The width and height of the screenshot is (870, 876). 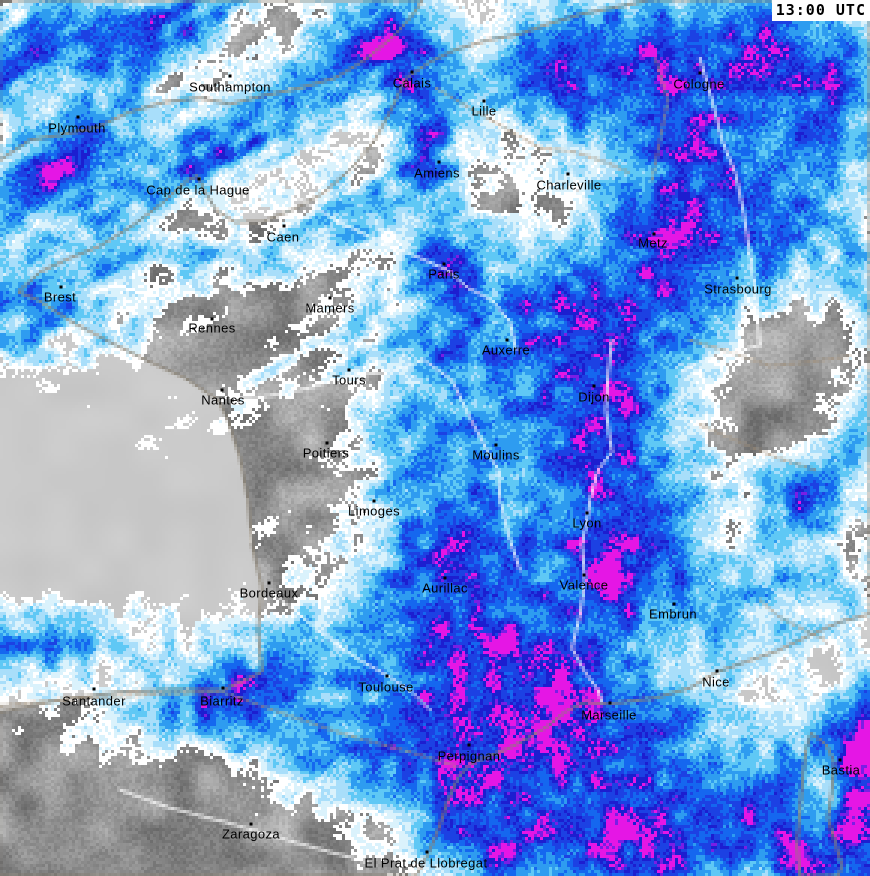 I want to click on timestamp-text: 13:00 UTC, so click(x=820, y=10).